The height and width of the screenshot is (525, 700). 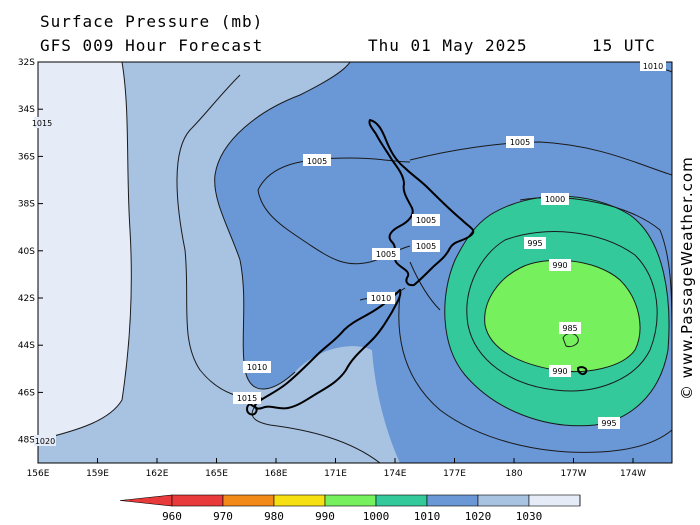 What do you see at coordinates (26, 252) in the screenshot?
I see `lat-label: 40S` at bounding box center [26, 252].